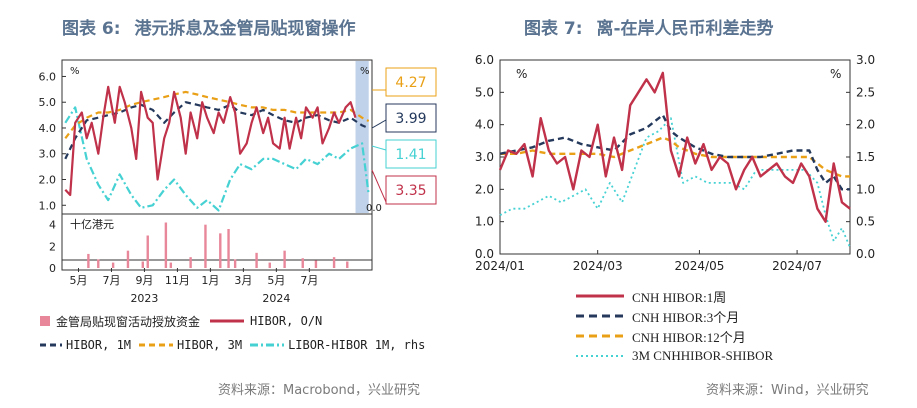 The width and height of the screenshot is (917, 408). Describe the element at coordinates (276, 298) in the screenshot. I see `x-year-label: 2024` at that location.